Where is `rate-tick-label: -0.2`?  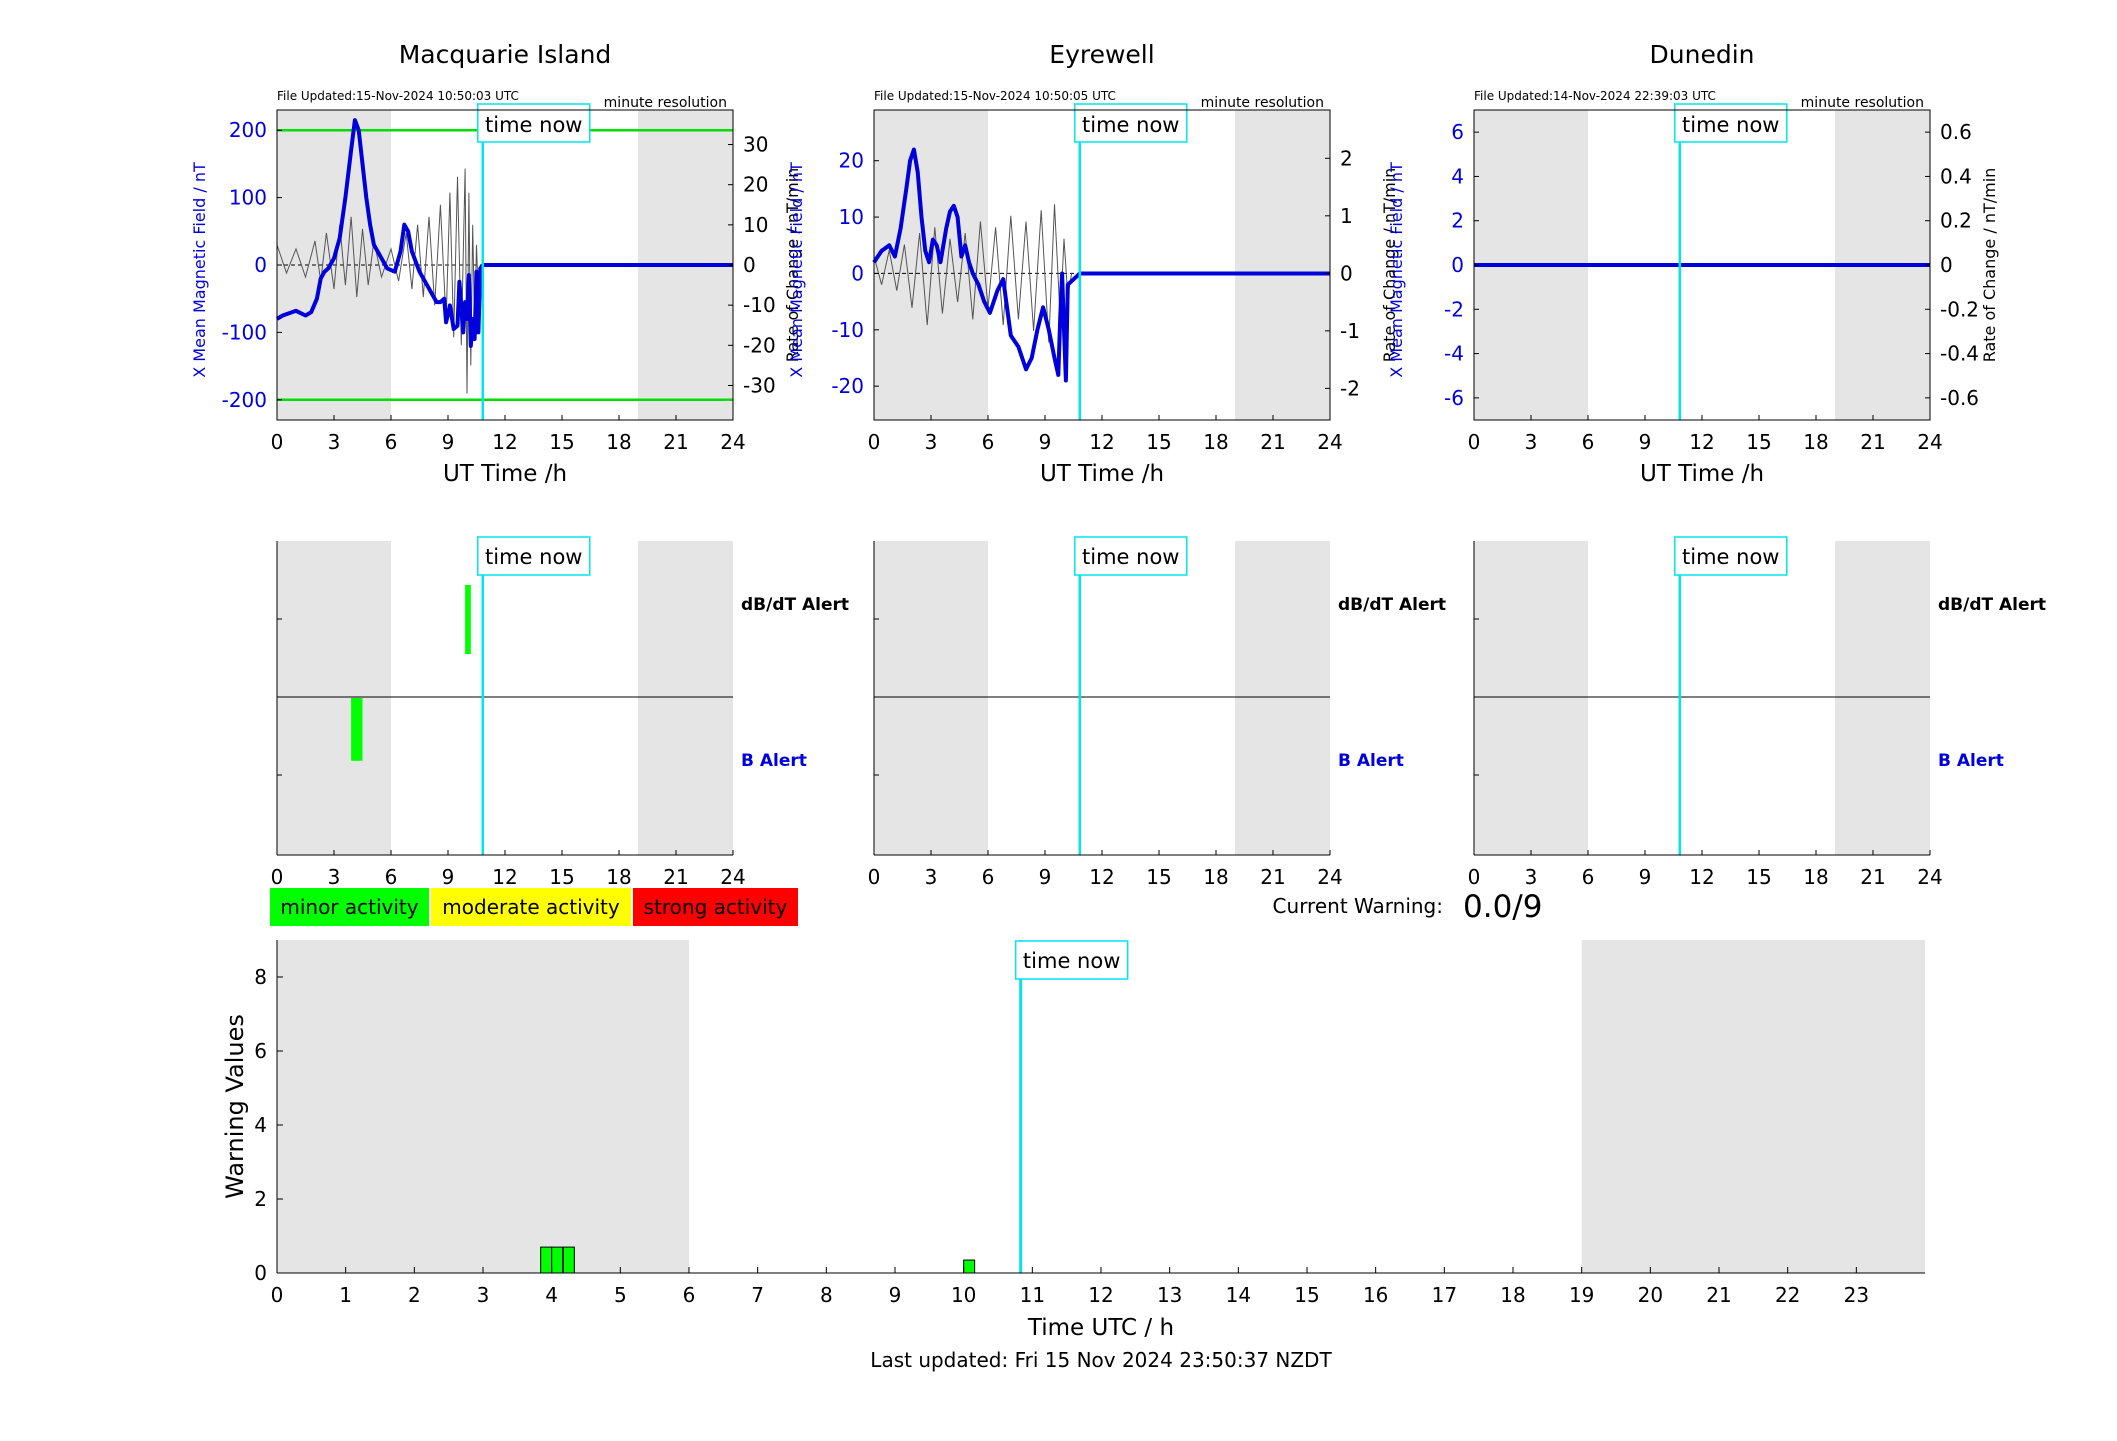
rate-tick-label: -0.2 is located at coordinates (1959, 309).